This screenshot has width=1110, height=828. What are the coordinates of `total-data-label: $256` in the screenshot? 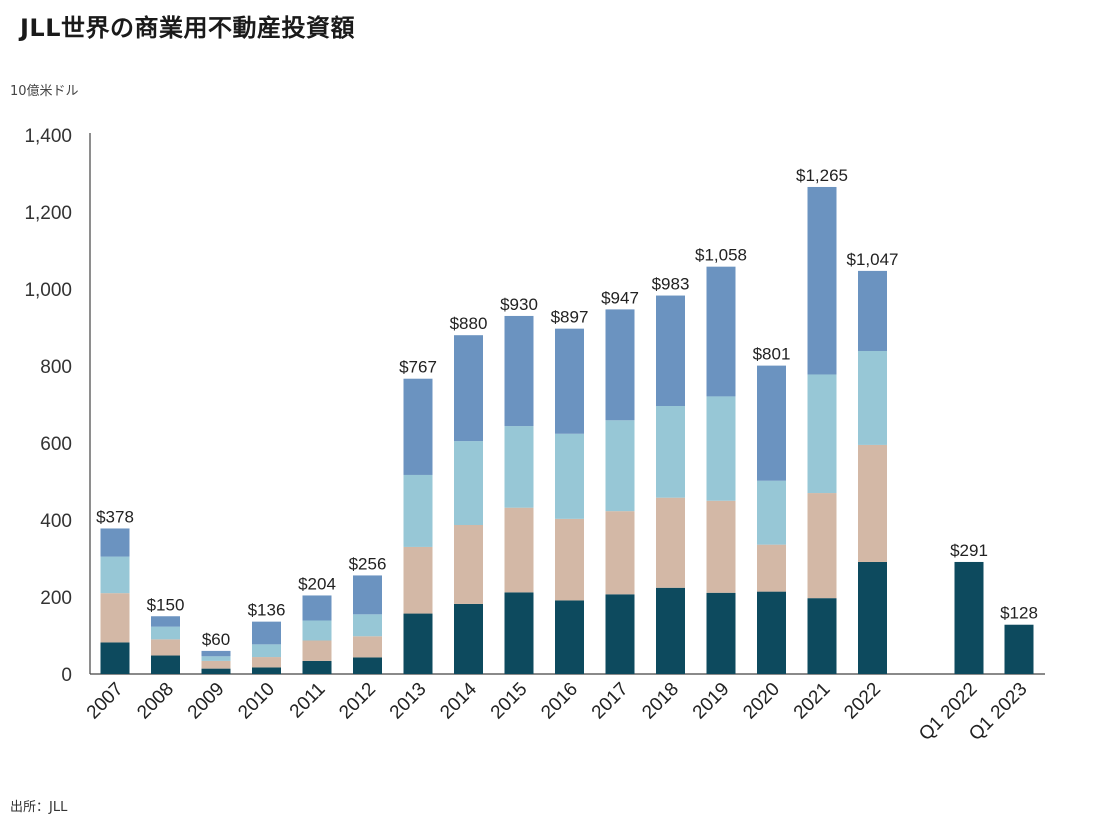 It's located at (368, 563).